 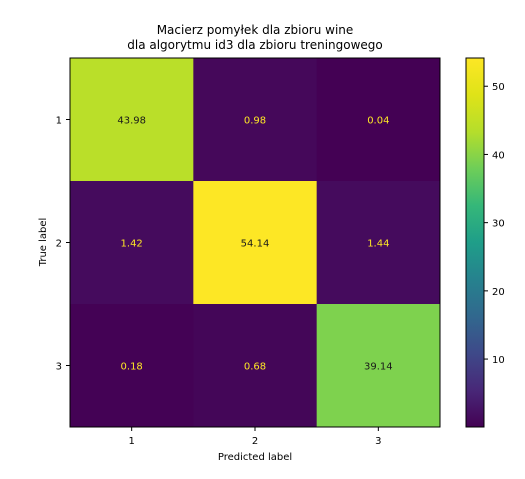 I want to click on colorbar-tick-label-4: 40, so click(x=498, y=155).